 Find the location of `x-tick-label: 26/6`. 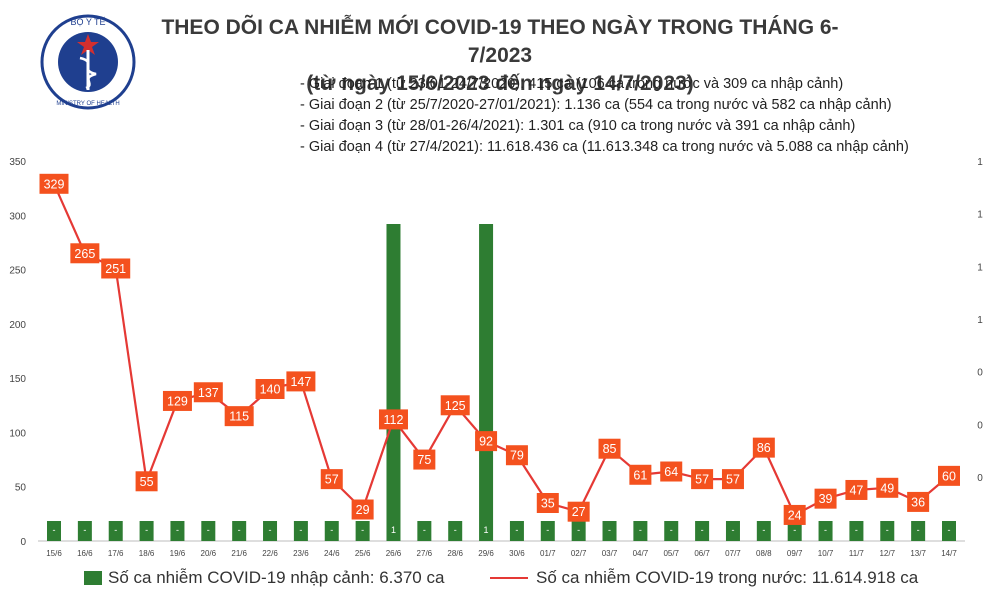

x-tick-label: 26/6 is located at coordinates (394, 553).